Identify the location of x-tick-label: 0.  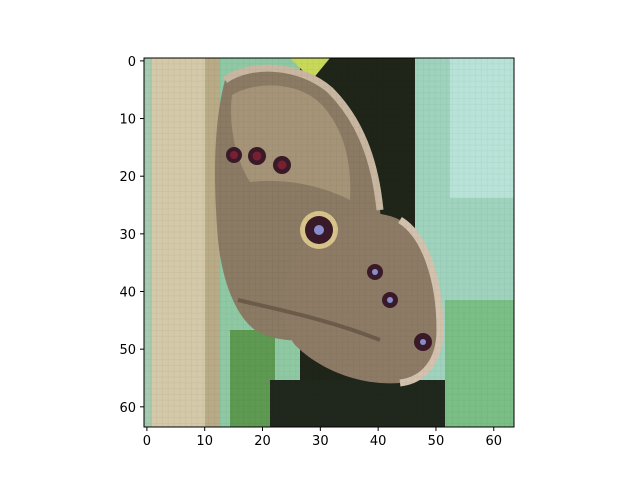
(147, 441).